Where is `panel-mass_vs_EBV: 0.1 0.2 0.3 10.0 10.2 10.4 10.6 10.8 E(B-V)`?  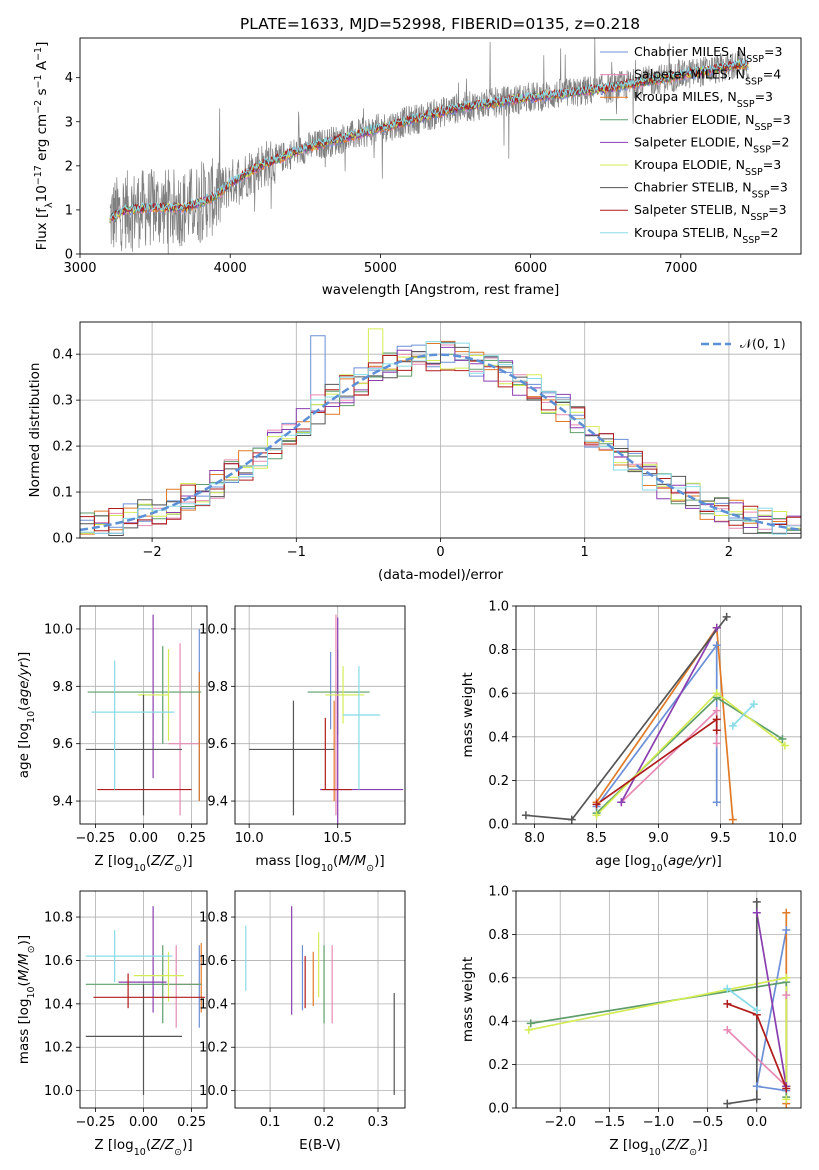
panel-mass_vs_EBV: 0.1 0.2 0.3 10.0 10.2 10.4 10.6 10.8 E(B-V) is located at coordinates (302, 1021).